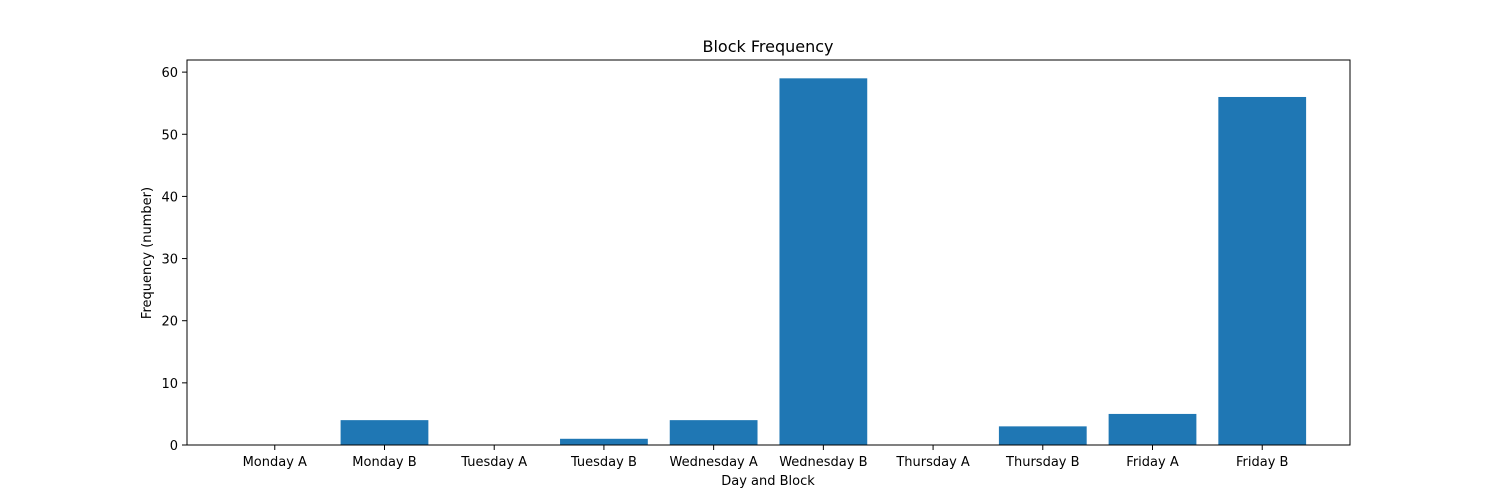 The image size is (1500, 504). Describe the element at coordinates (1042, 435) in the screenshot. I see `bar-thursday-b` at that location.